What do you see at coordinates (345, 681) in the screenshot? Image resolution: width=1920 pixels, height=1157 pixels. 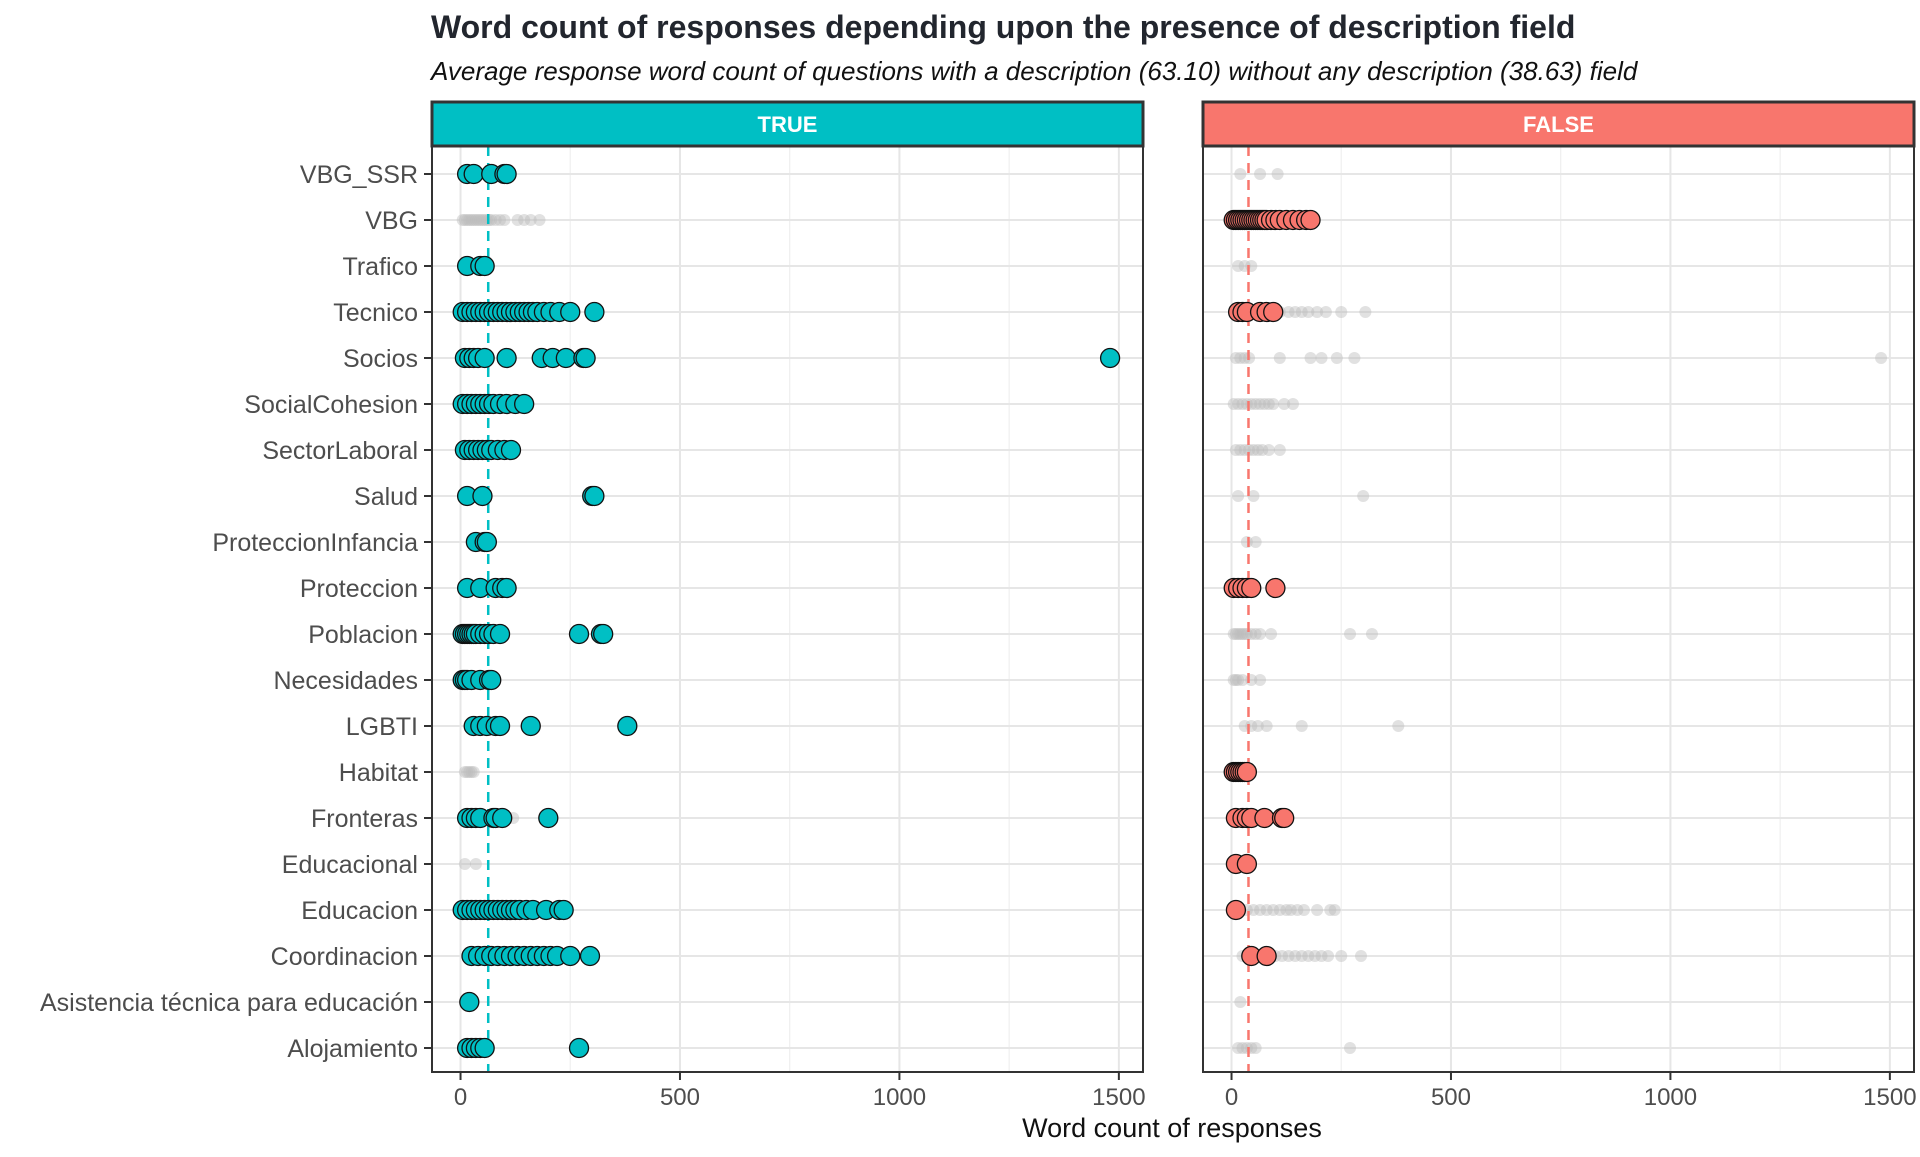 I see `y-tick-label: Necesidades` at bounding box center [345, 681].